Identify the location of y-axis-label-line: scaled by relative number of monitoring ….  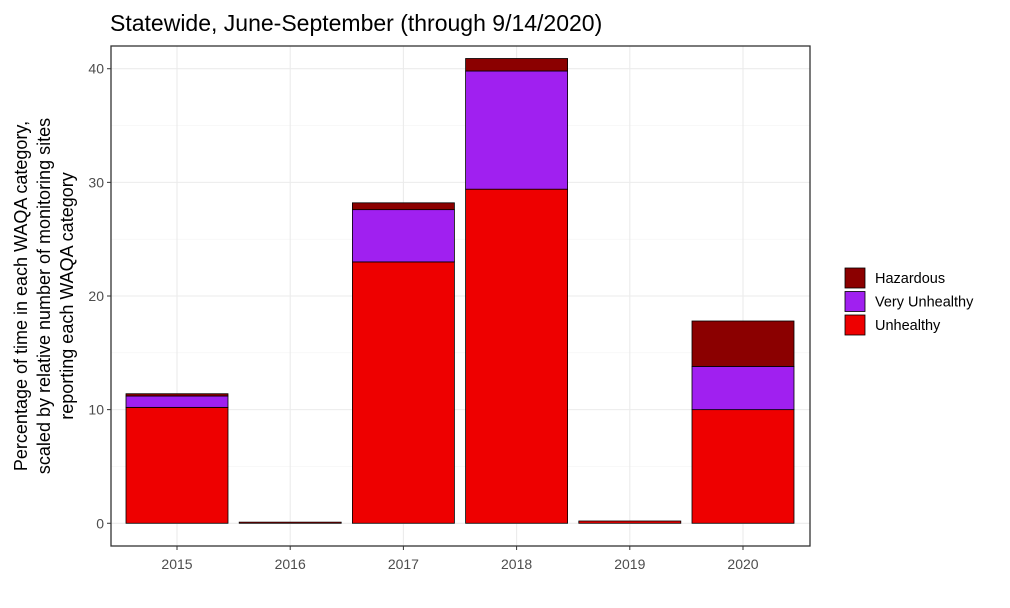
(44, 296).